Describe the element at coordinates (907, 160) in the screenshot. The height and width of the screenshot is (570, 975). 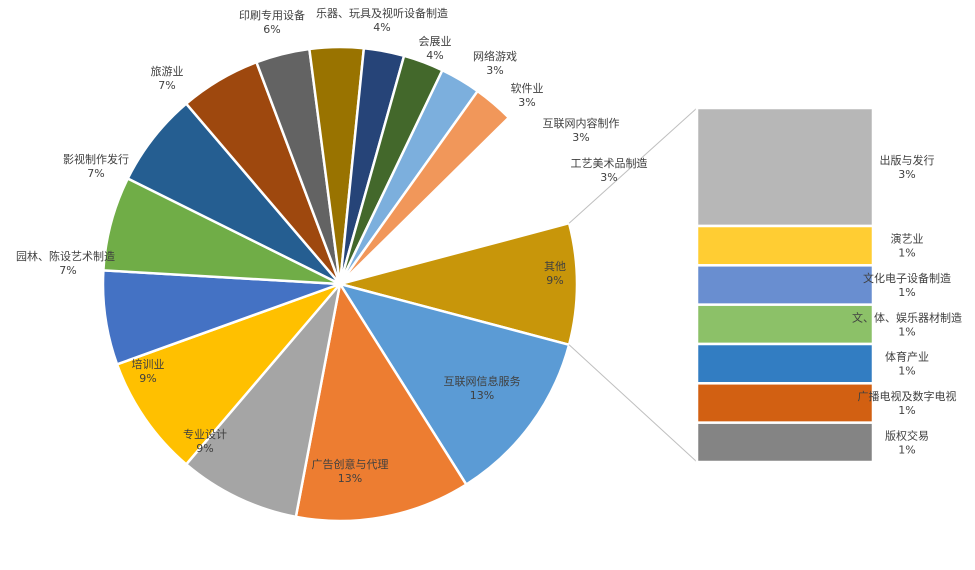
I see `bar-label: 出版与发行` at that location.